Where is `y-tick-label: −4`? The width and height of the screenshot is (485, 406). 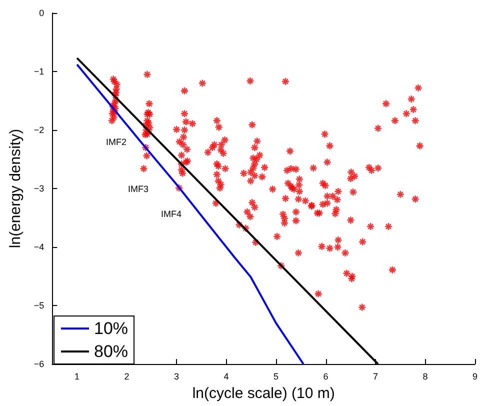
y-tick-label: −4 is located at coordinates (39, 247).